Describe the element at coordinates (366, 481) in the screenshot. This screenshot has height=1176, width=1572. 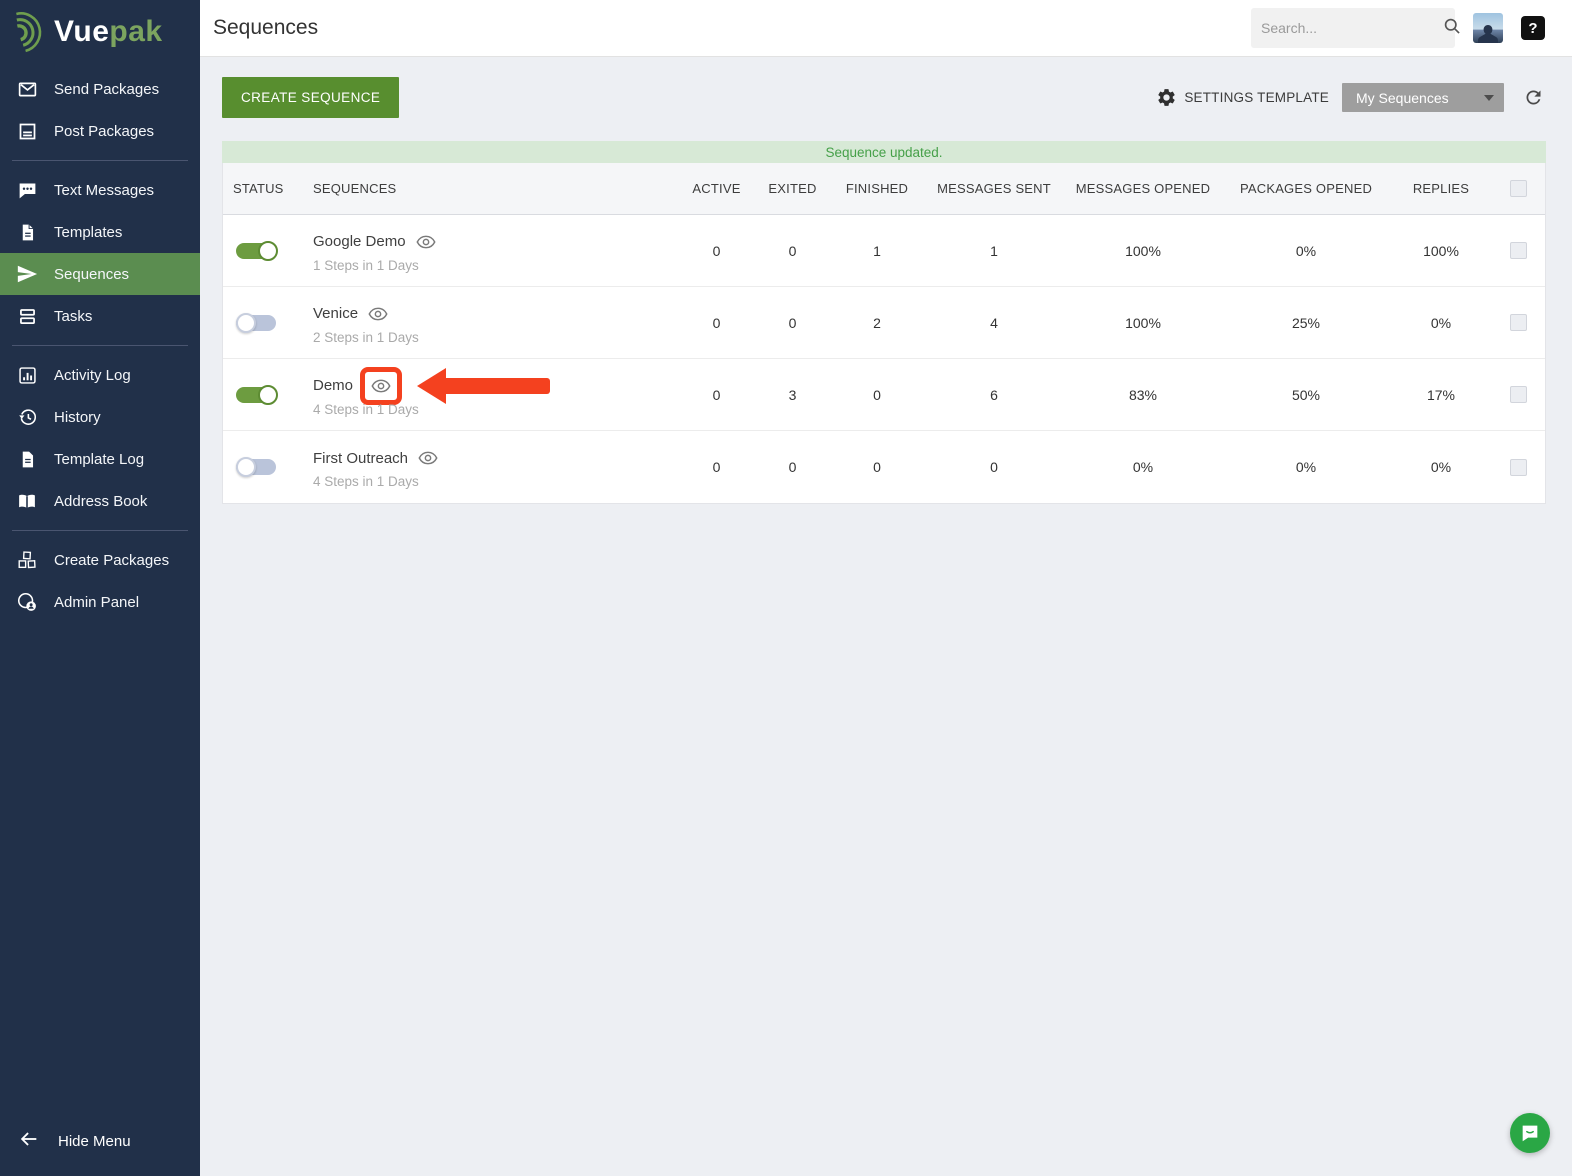
I see `sequence-subtitle: 4 Steps in 1 Days` at that location.